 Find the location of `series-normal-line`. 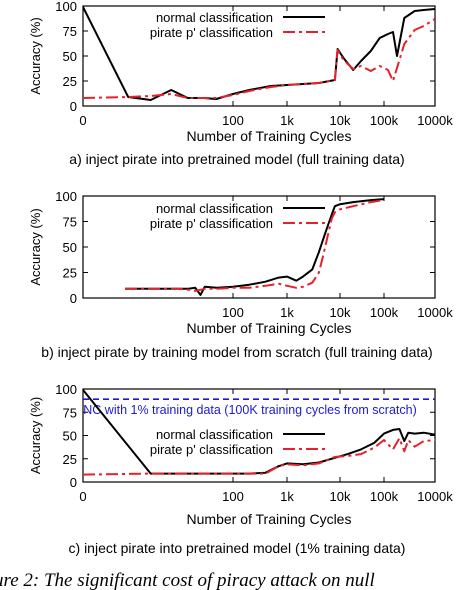

series-normal-line is located at coordinates (255, 247).